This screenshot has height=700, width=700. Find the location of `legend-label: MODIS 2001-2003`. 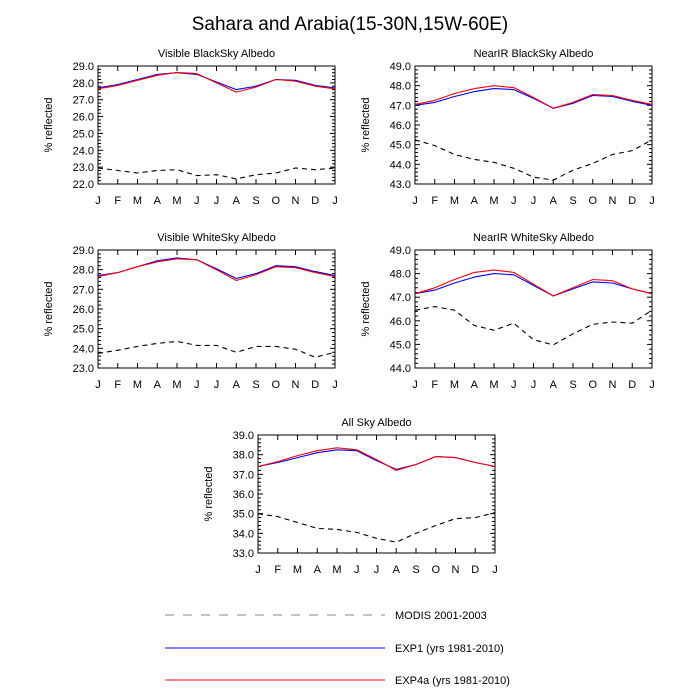

legend-label: MODIS 2001-2003 is located at coordinates (441, 616).